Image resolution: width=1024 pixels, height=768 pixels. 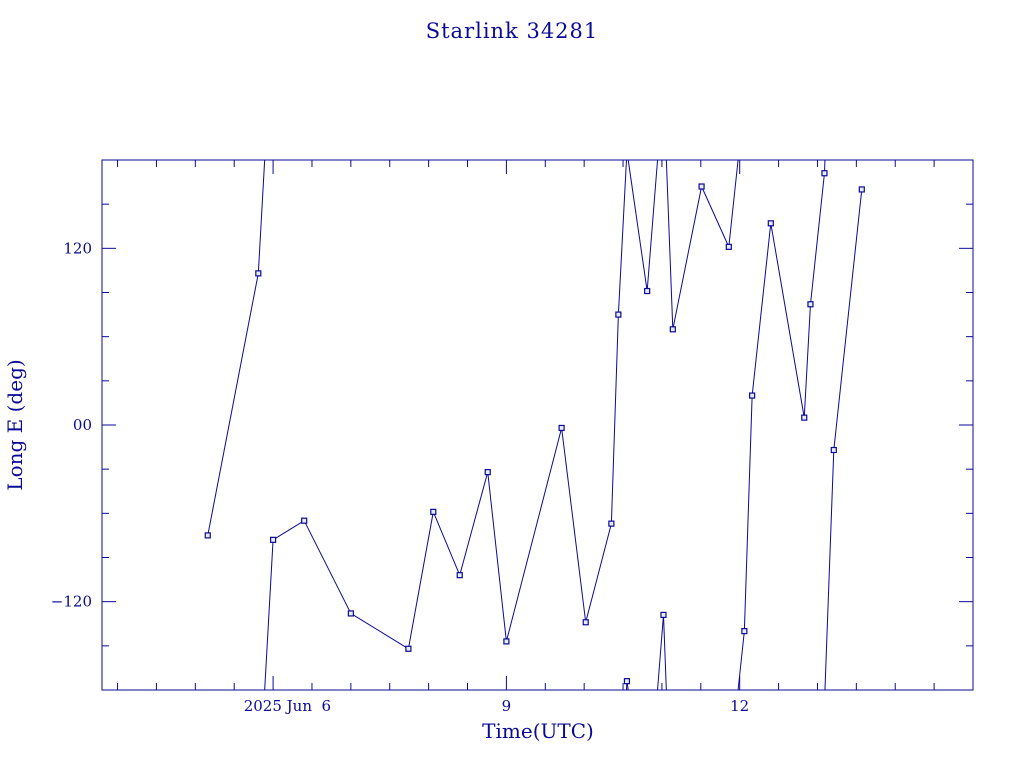 I want to click on y-tick-label: 00, so click(x=82, y=425).